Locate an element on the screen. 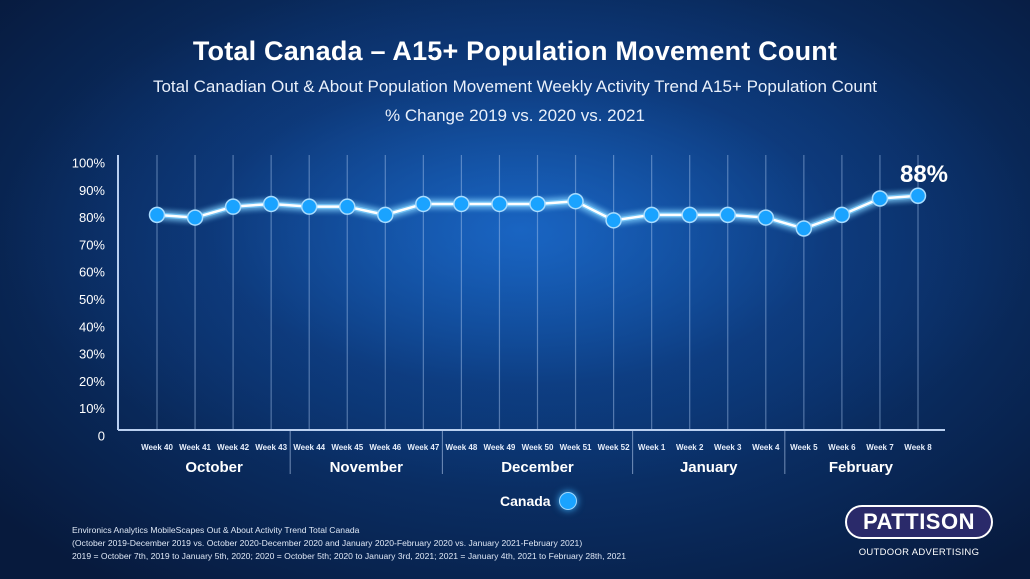 The image size is (1030, 579). legend: Canada is located at coordinates (538, 501).